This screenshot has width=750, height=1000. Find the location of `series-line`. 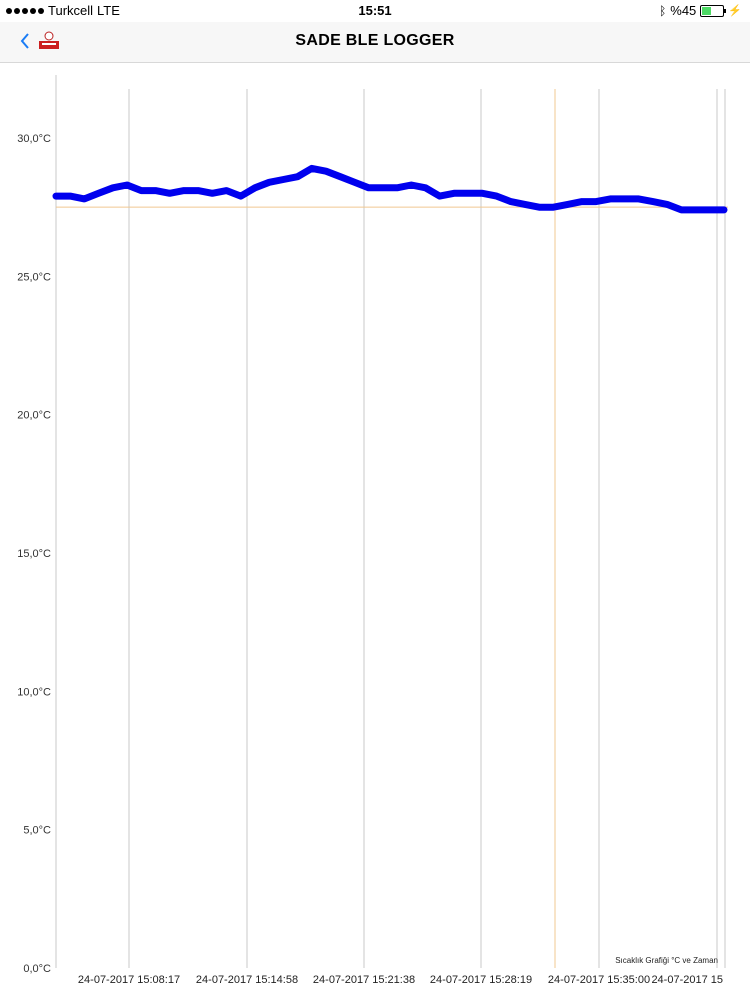

series-line is located at coordinates (390, 189).